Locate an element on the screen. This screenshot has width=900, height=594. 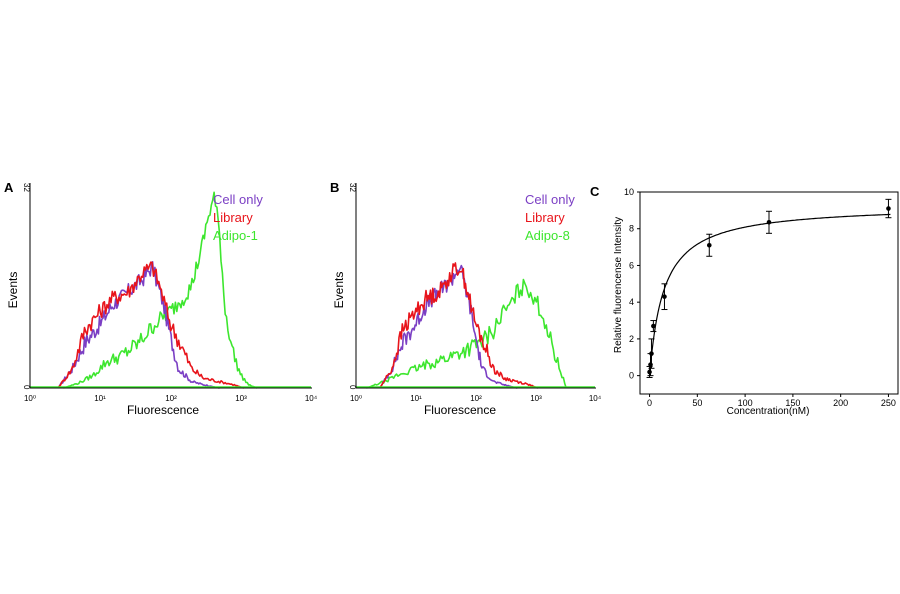
panel-a-plot-area is located at coordinates (170, 290).